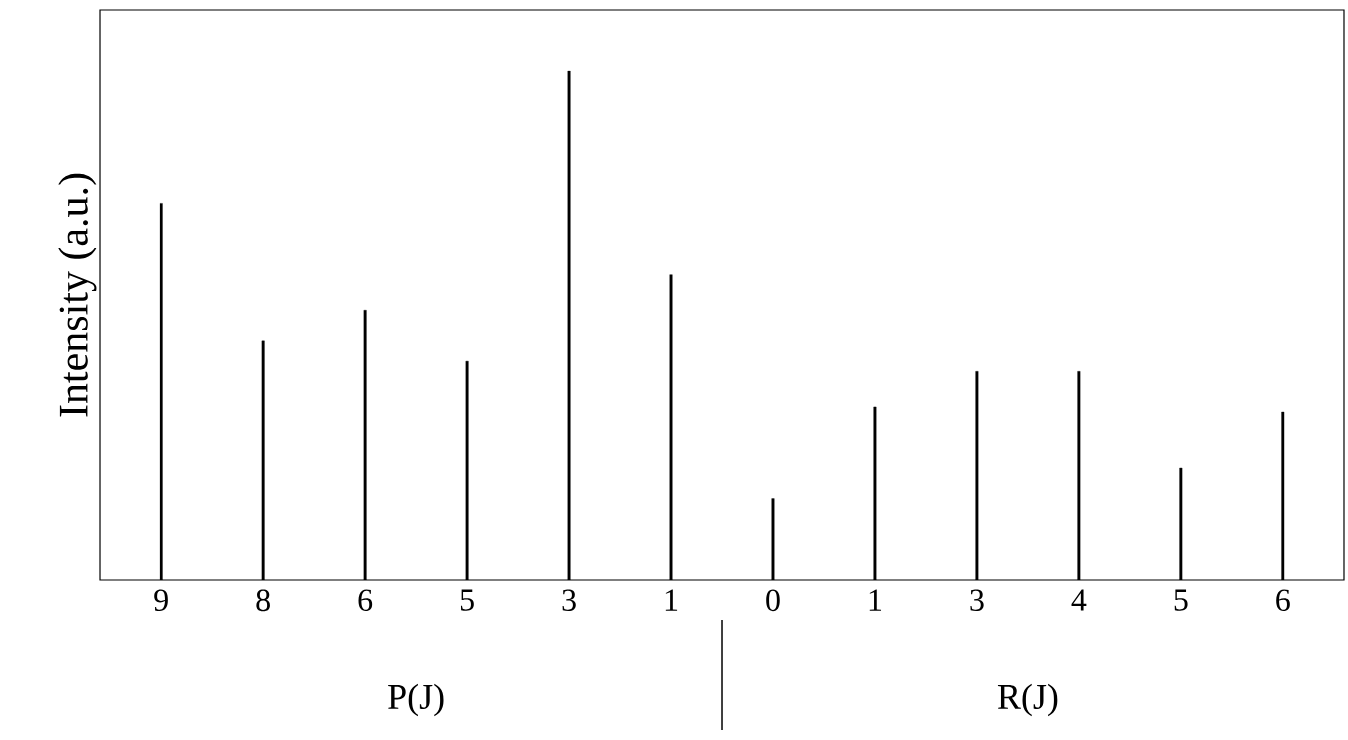  Describe the element at coordinates (773, 600) in the screenshot. I see `x-tick-label: 0` at that location.